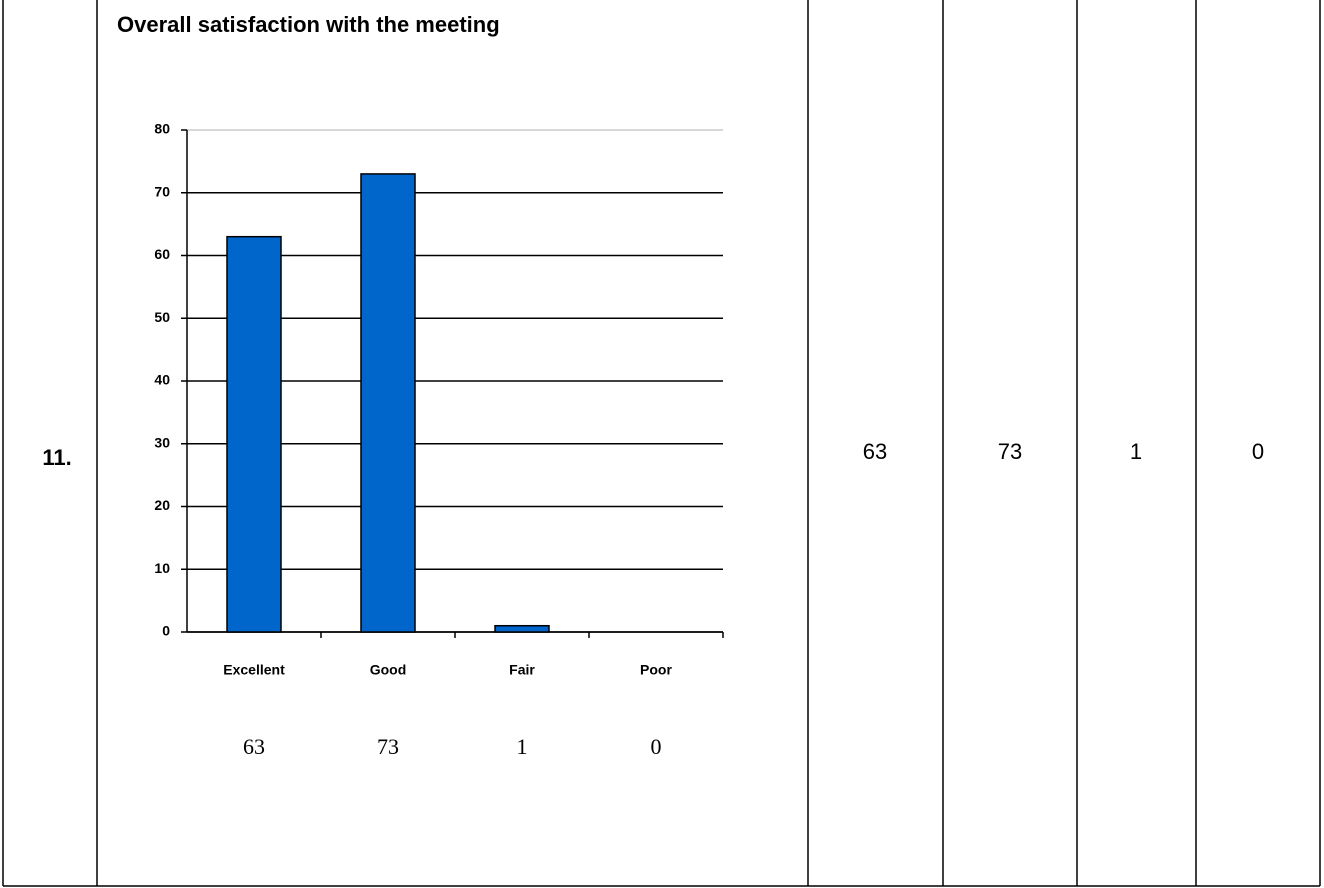  Describe the element at coordinates (388, 670) in the screenshot. I see `x-tick-label: Good` at that location.